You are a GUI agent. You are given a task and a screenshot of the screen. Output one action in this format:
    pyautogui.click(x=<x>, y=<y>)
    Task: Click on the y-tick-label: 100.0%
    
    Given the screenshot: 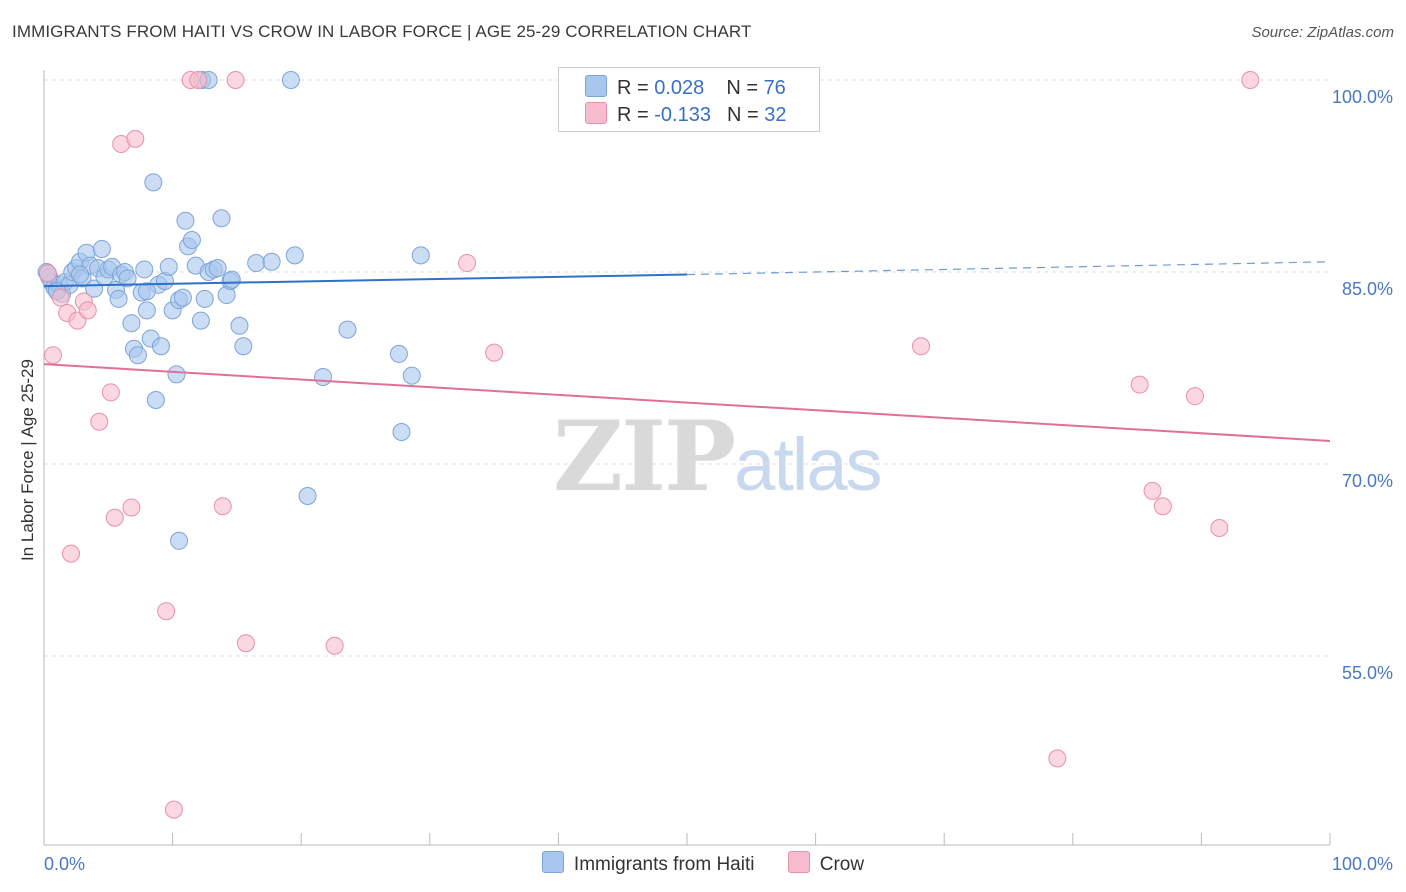 What is the action you would take?
    pyautogui.click(x=1362, y=97)
    